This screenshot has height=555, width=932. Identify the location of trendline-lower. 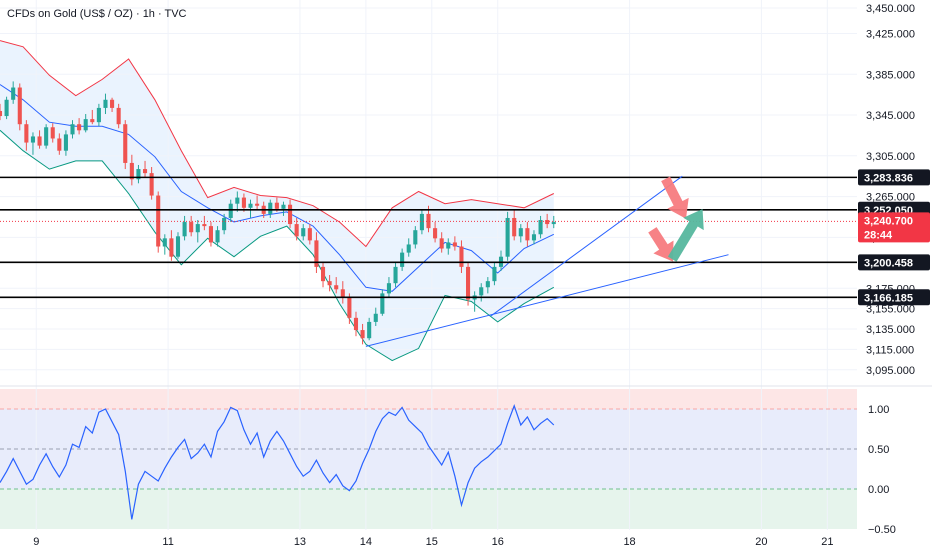
(547, 300).